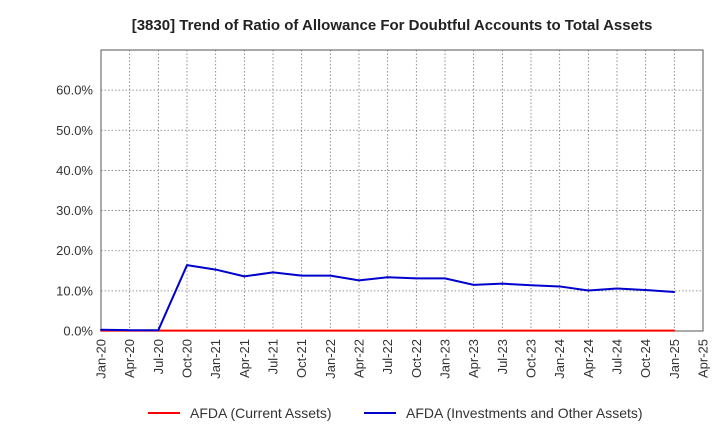  What do you see at coordinates (101, 359) in the screenshot?
I see `x-tick-label: Jan-20` at bounding box center [101, 359].